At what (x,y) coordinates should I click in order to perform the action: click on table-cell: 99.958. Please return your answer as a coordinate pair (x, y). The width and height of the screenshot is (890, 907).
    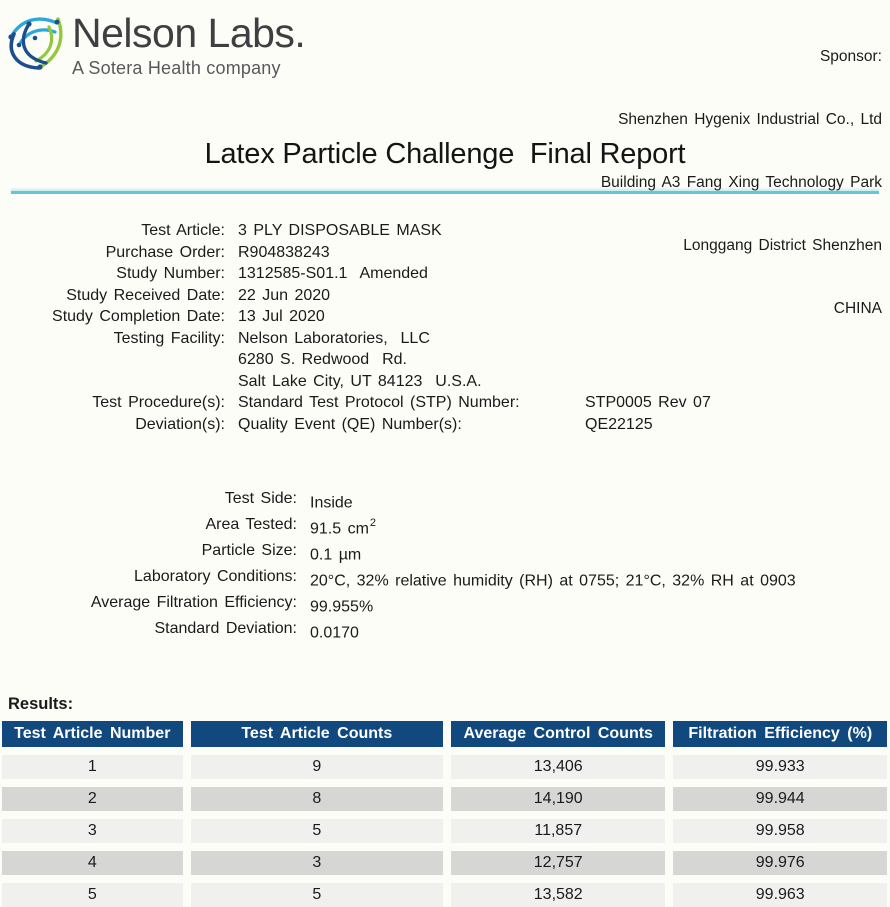
    Looking at the image, I should click on (780, 831).